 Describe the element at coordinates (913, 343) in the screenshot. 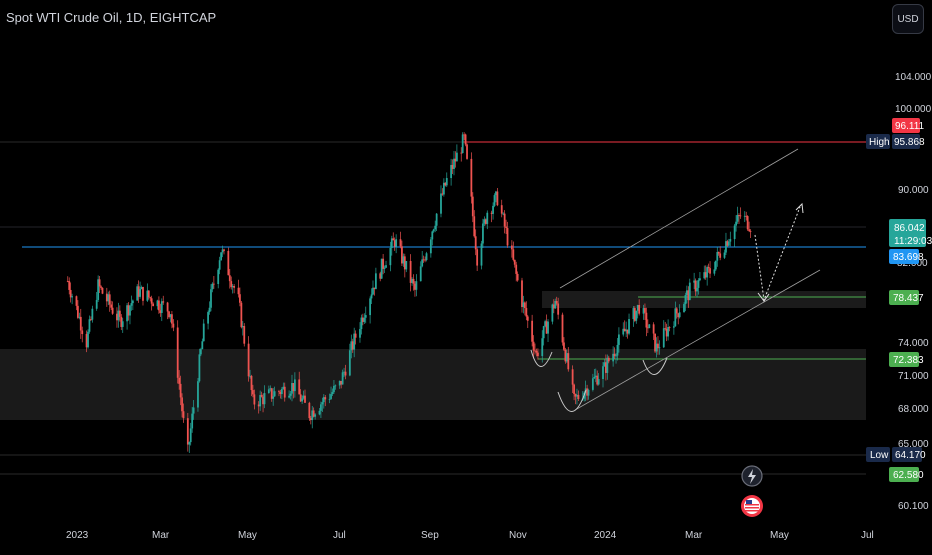

I see `price-tick: 74.000` at that location.